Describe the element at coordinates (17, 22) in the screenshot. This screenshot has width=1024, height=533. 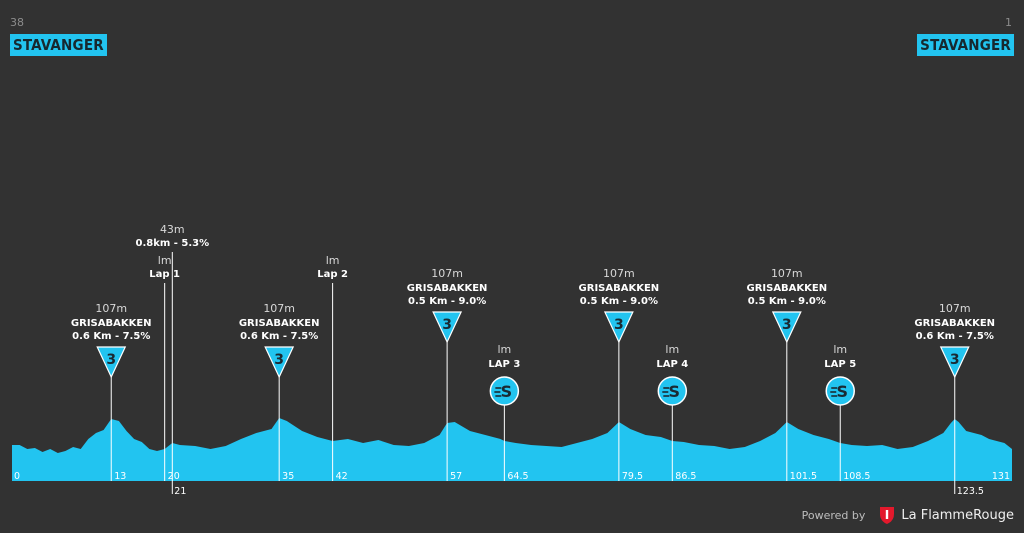
I see `start-km-label: 38` at that location.